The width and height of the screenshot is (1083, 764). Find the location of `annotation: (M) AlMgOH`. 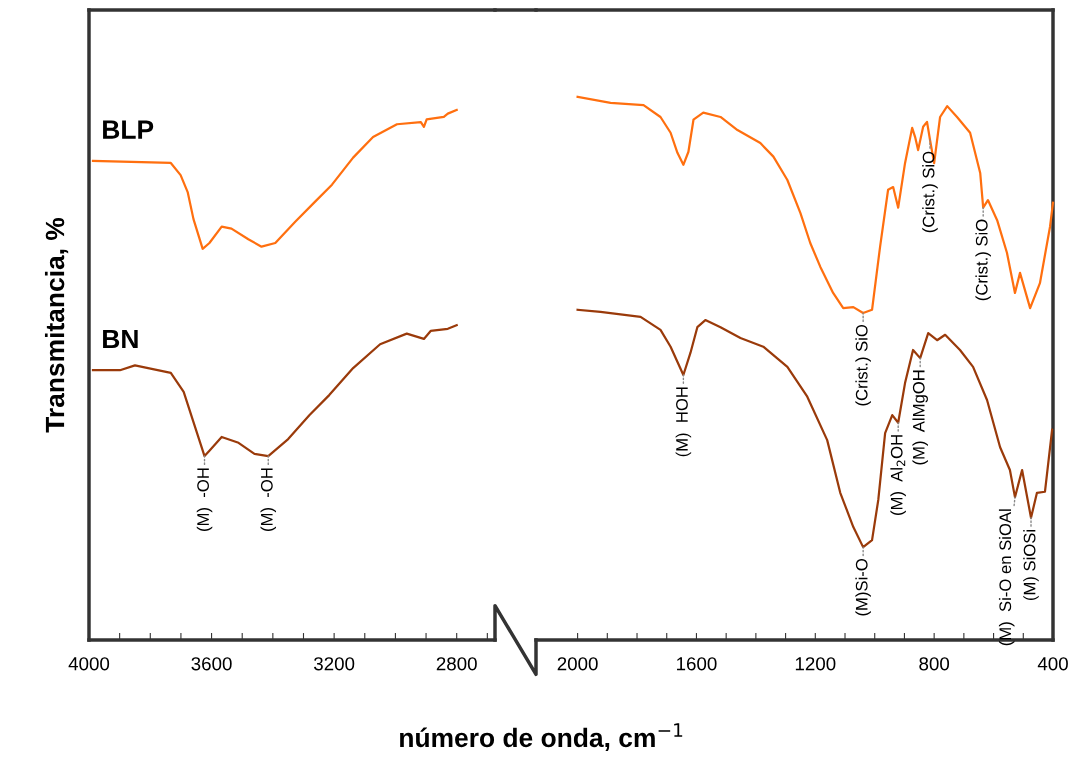

annotation: (M) AlMgOH is located at coordinates (920, 417).